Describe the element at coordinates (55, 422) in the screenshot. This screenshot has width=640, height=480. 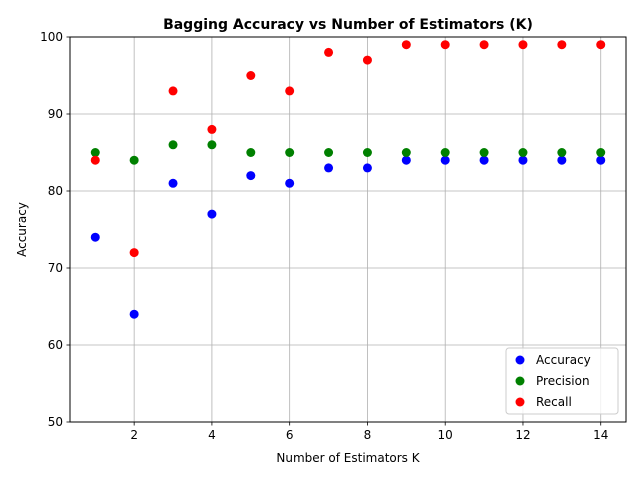
I see `y-tick-label: 50` at that location.